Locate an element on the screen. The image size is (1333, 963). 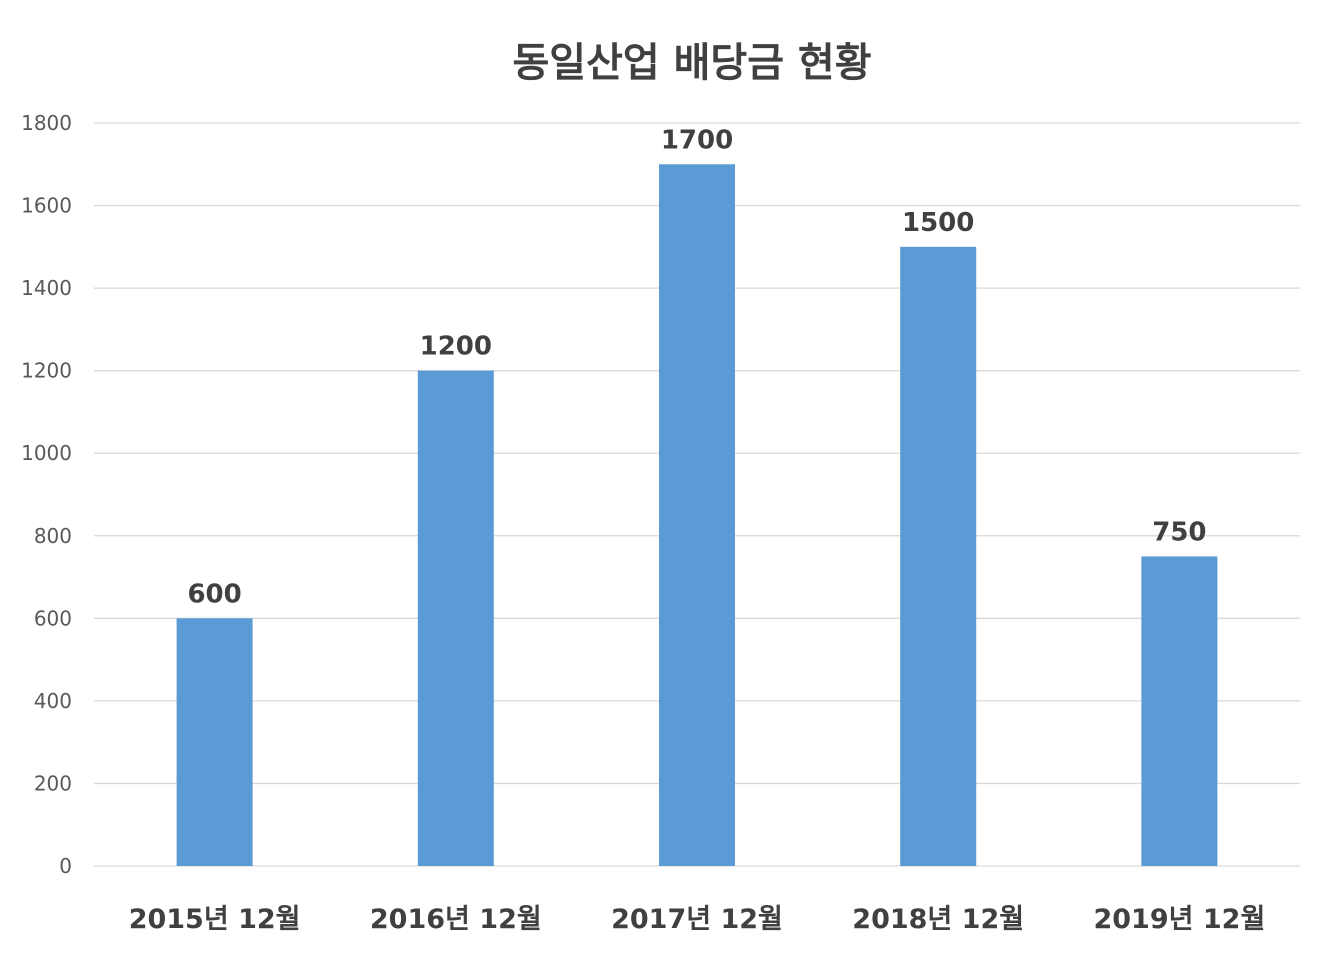
data-label: 1700 is located at coordinates (697, 140).